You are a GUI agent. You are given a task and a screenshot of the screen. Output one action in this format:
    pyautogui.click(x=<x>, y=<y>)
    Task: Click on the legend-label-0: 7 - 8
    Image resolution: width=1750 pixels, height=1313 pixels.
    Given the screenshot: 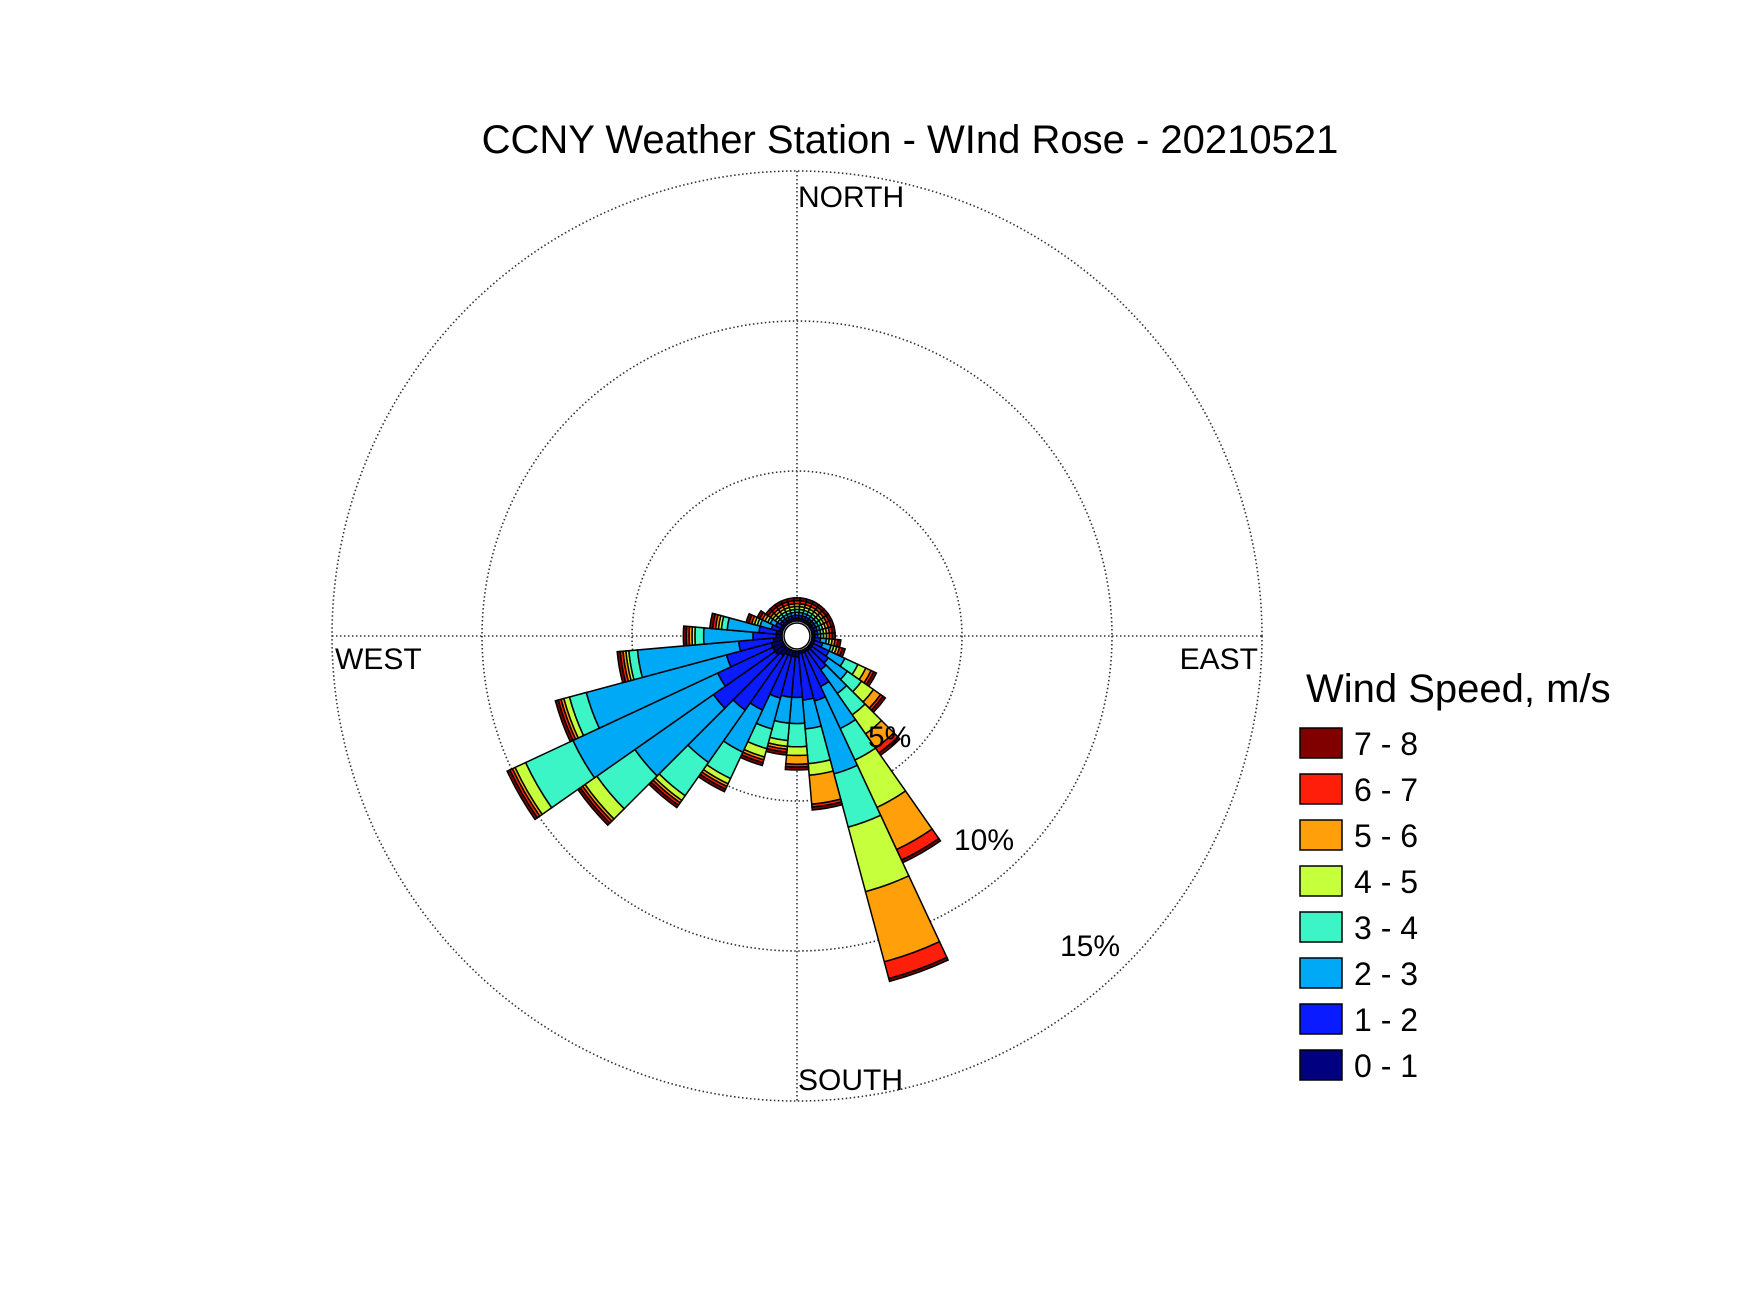 What is the action you would take?
    pyautogui.click(x=1386, y=744)
    